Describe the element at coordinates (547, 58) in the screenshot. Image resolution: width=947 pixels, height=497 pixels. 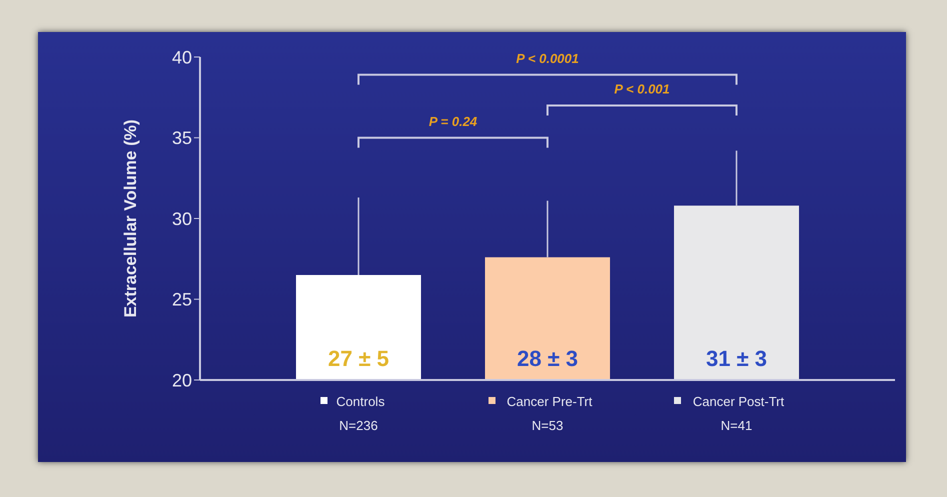
I see `annotation: P < 0.0001` at that location.